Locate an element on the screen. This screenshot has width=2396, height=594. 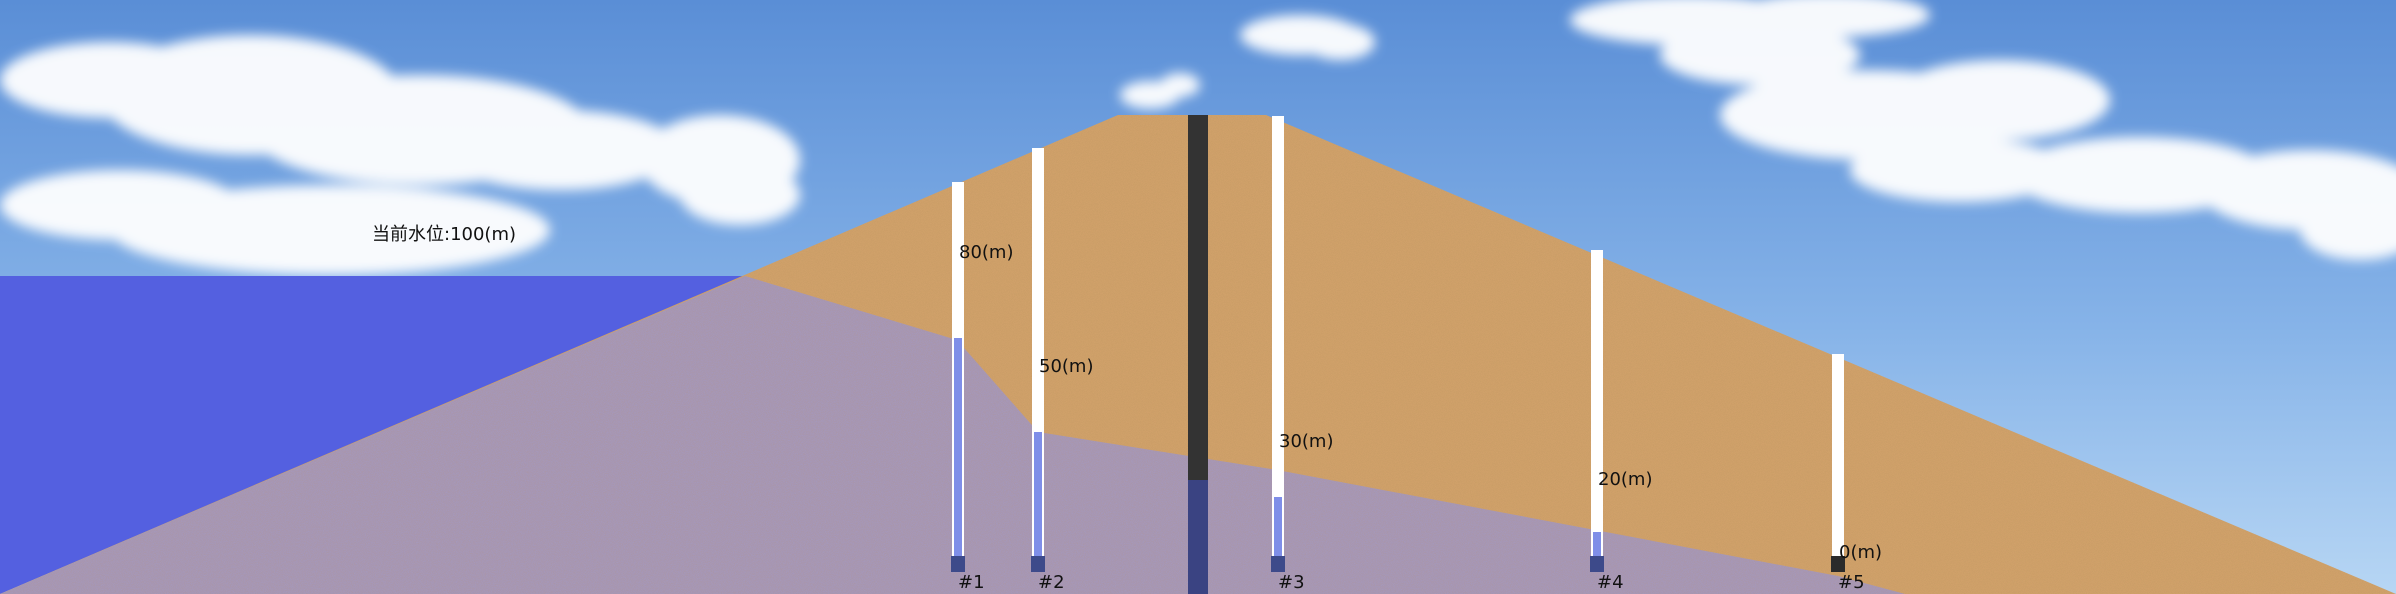
piezometer-reading: 80(m) is located at coordinates (986, 252).